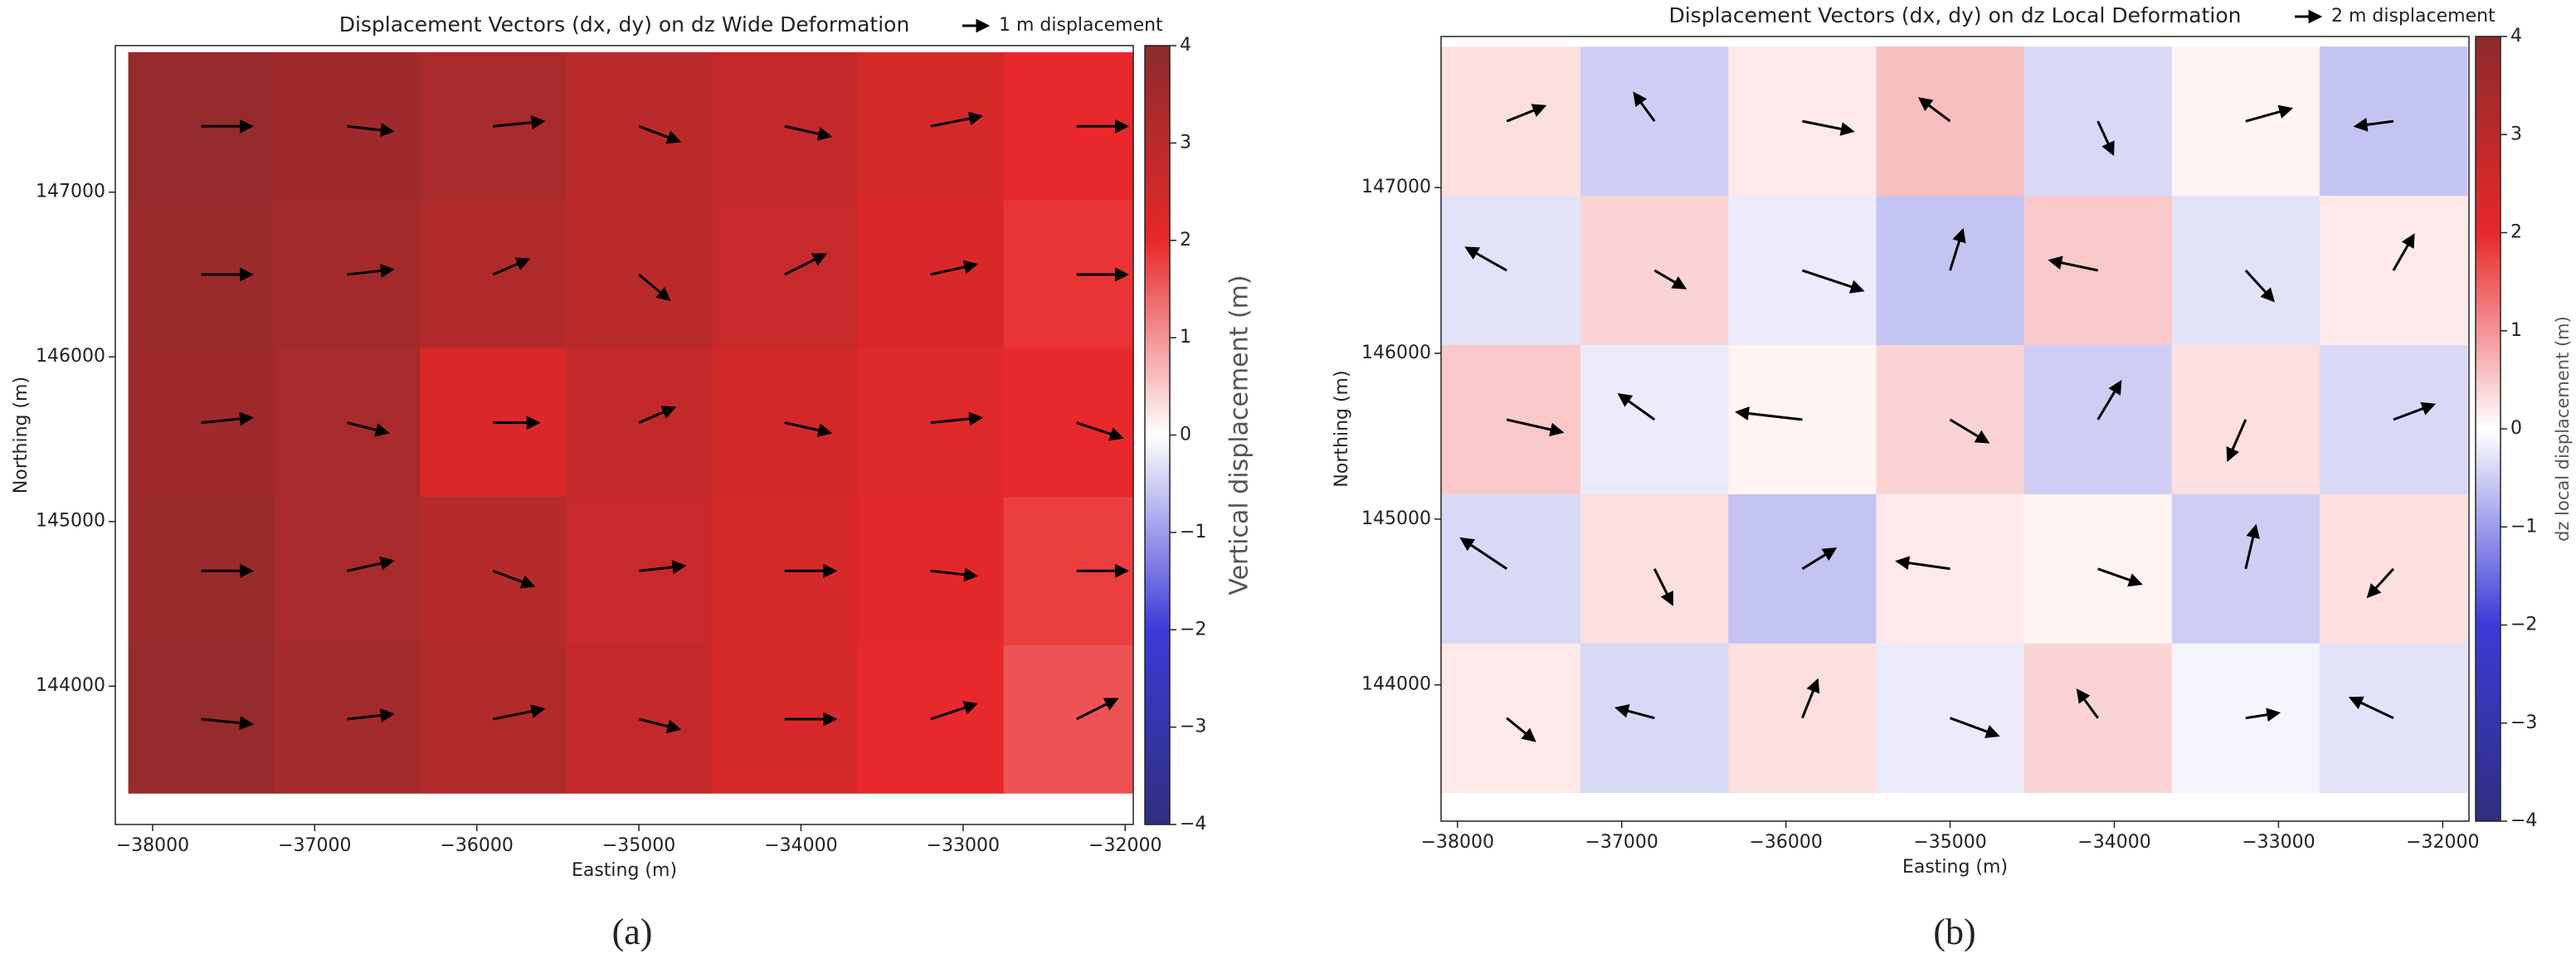 The height and width of the screenshot is (963, 2576). I want to click on colorbar-tick-label: −1, so click(2523, 526).